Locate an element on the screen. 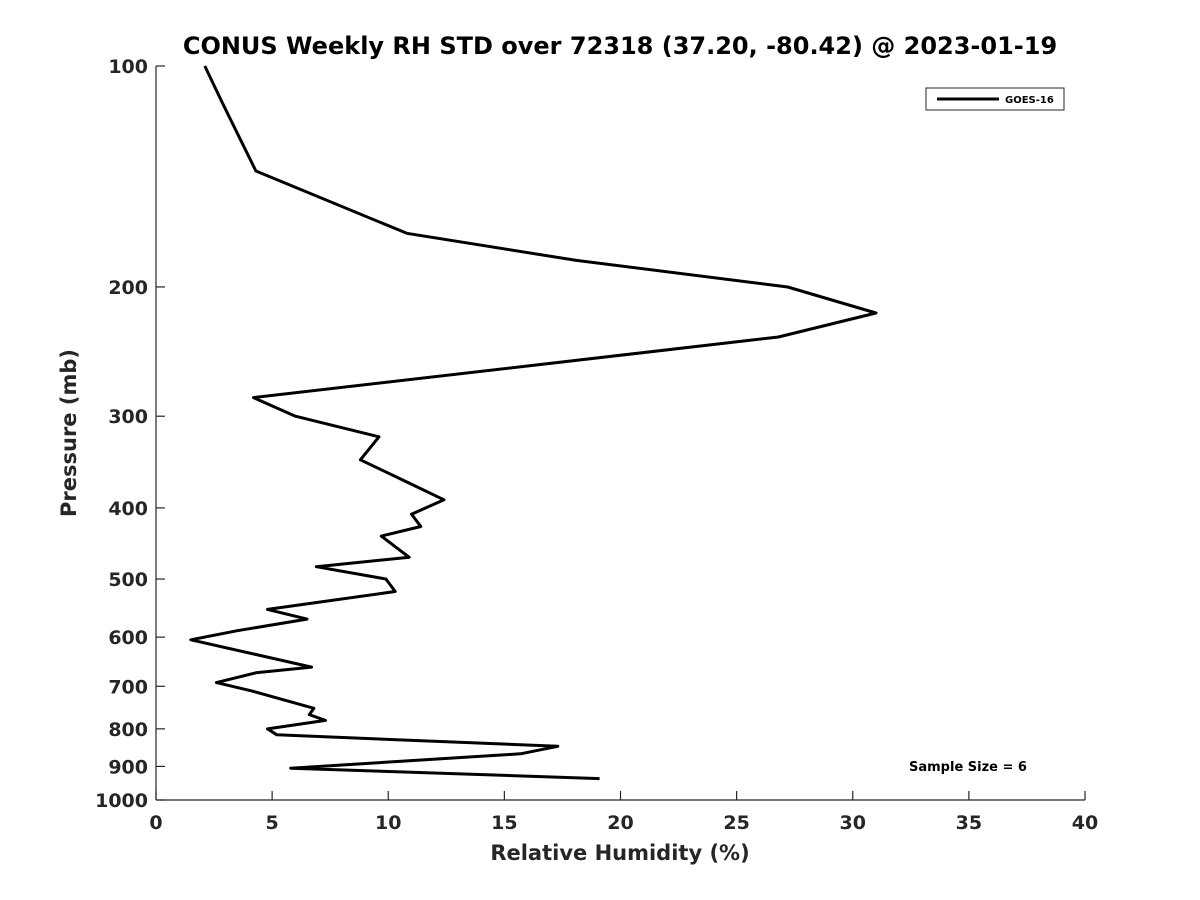  x-tick-label: 5 is located at coordinates (272, 823).